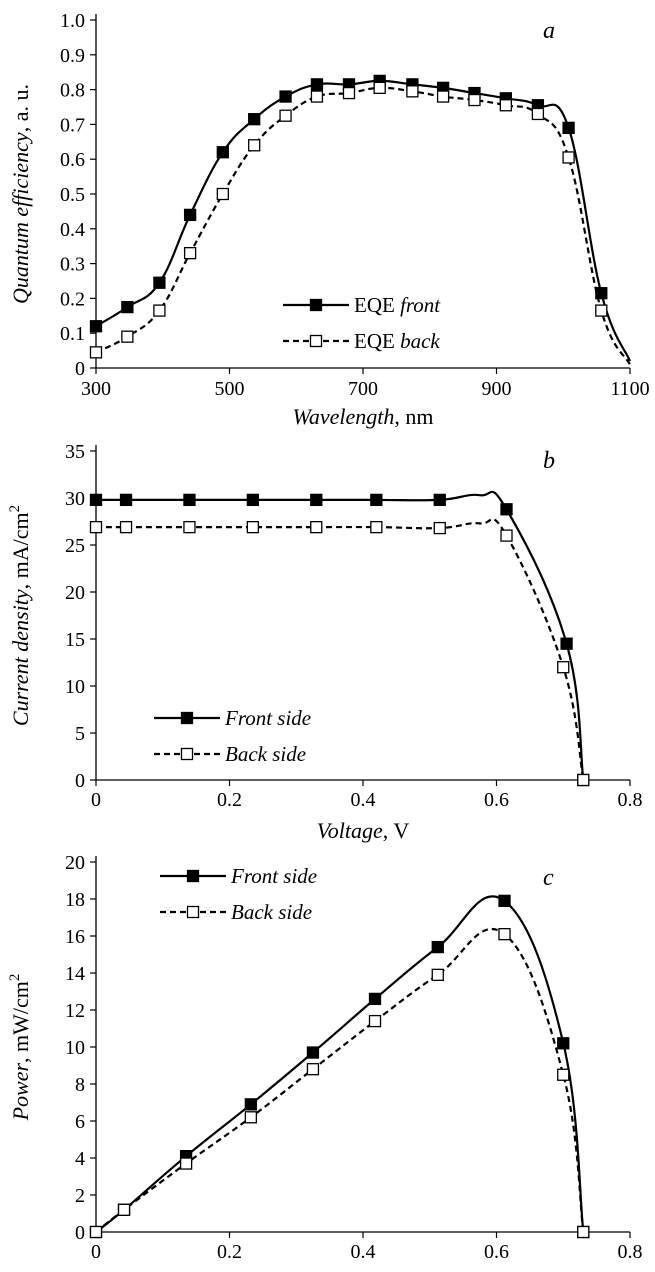  I want to click on x-tick-label: 0.6, so click(496, 800).